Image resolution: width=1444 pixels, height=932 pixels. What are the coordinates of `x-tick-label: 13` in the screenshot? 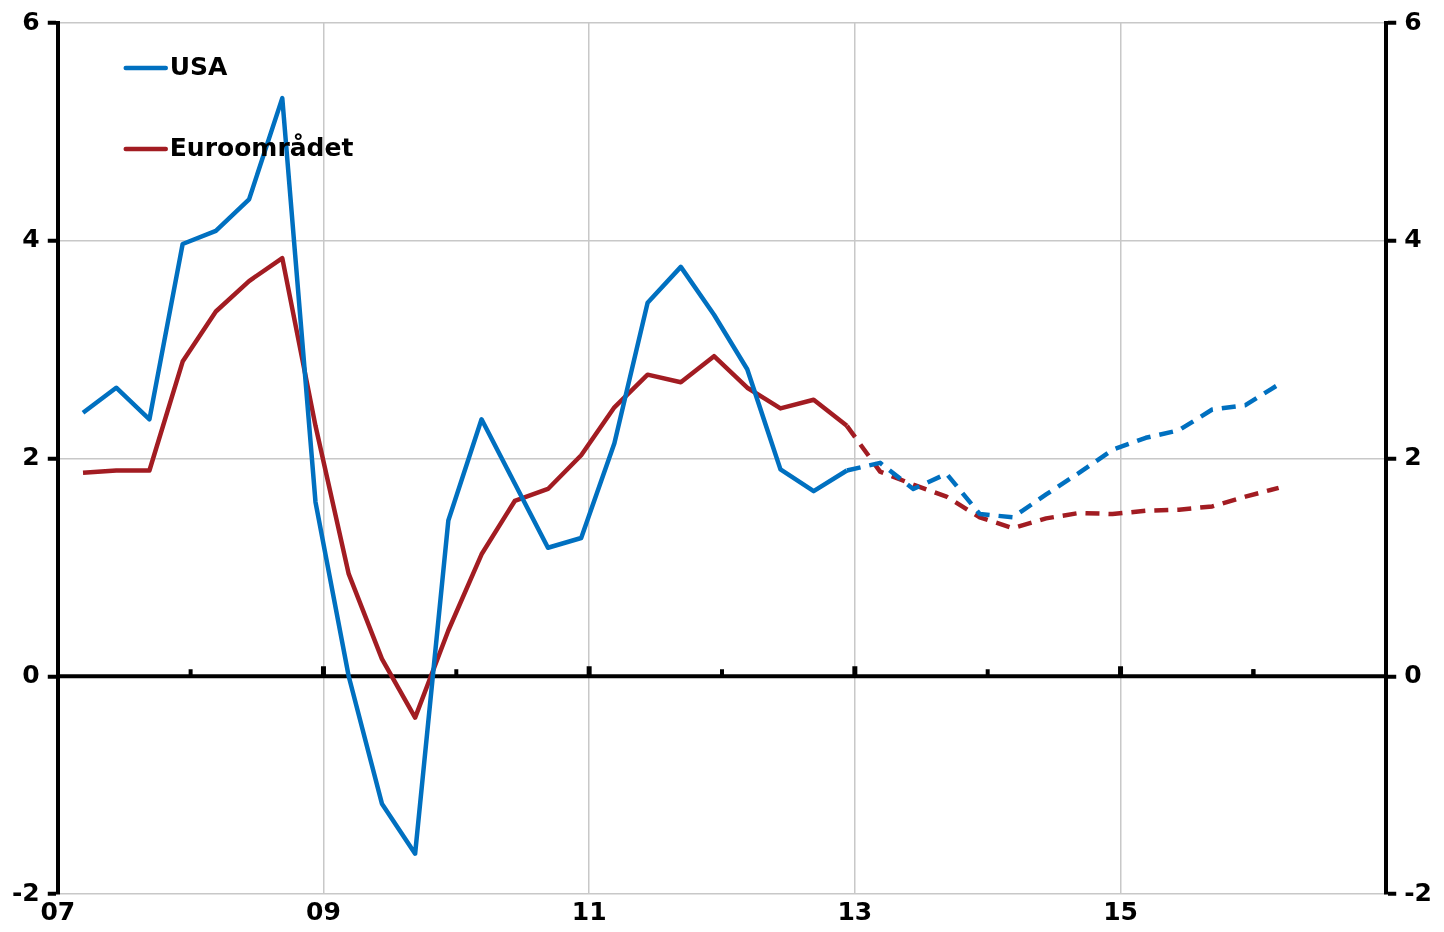 It's located at (855, 911).